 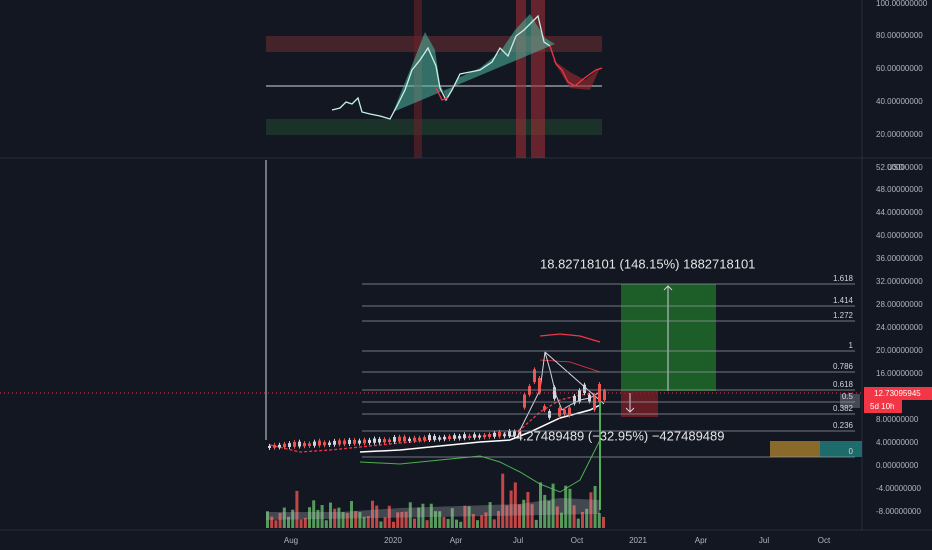 I want to click on x-axis-label: Apr, so click(x=456, y=540).